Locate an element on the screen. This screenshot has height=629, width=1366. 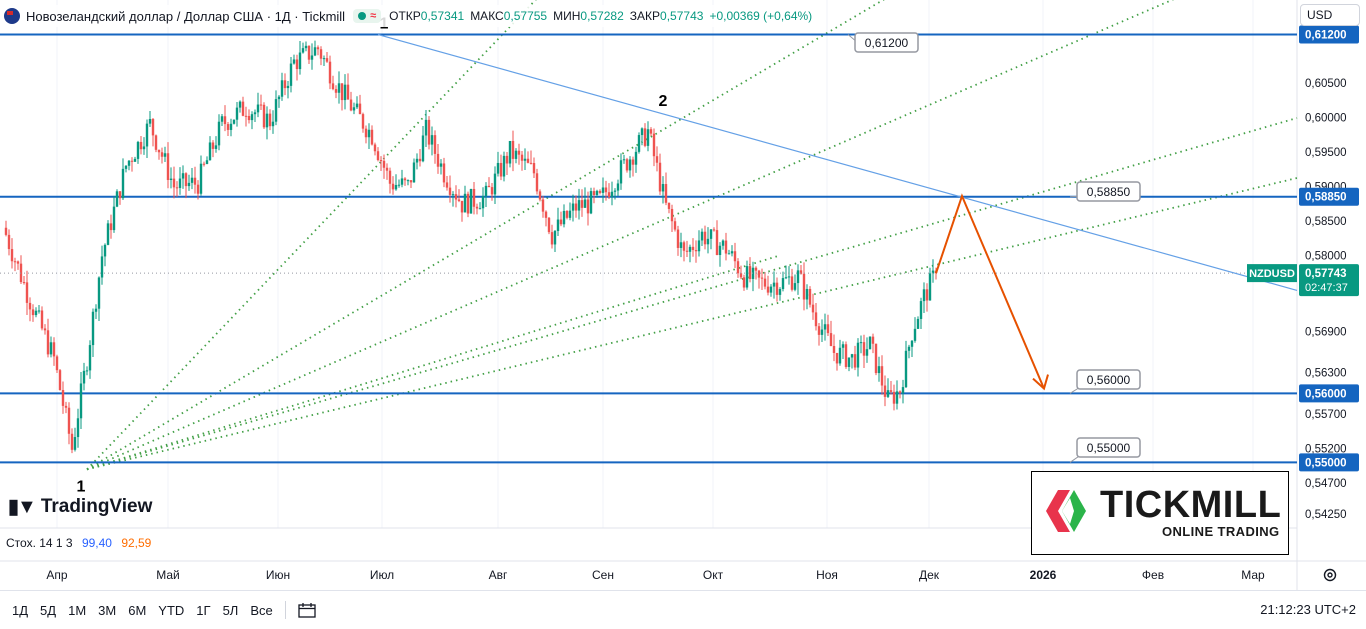
timeframe-button: 5Л is located at coordinates (230, 610).